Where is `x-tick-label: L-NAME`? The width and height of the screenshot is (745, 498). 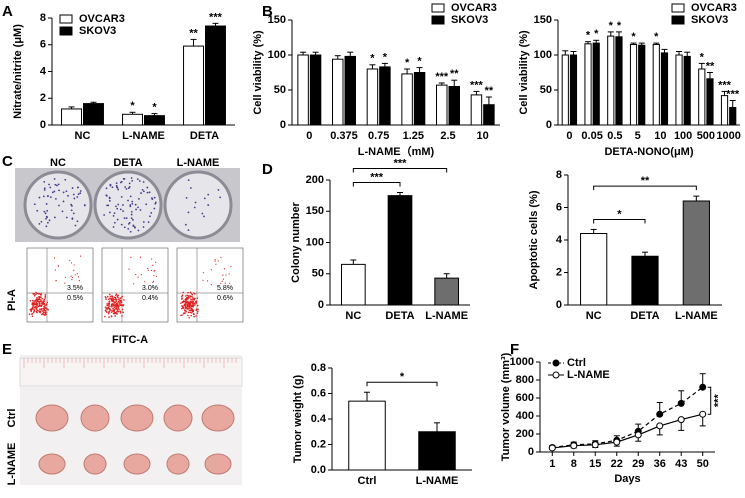
x-tick-label: L-NAME is located at coordinates (446, 316).